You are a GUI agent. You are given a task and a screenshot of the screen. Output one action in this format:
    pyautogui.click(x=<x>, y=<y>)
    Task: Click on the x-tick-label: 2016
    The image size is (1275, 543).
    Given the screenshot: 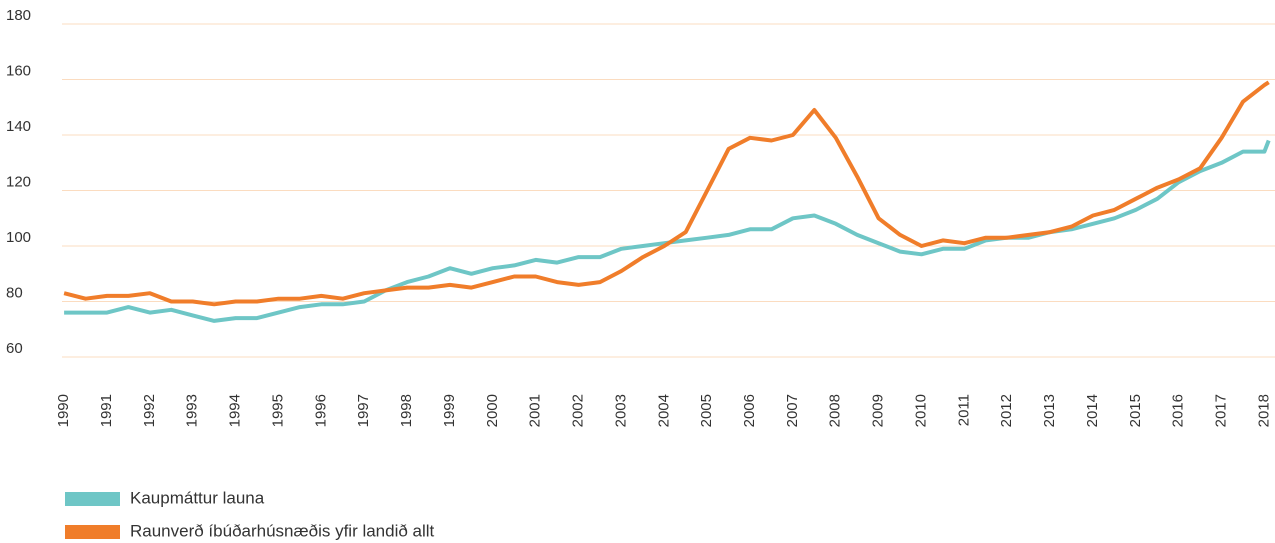 What is the action you would take?
    pyautogui.click(x=1178, y=410)
    